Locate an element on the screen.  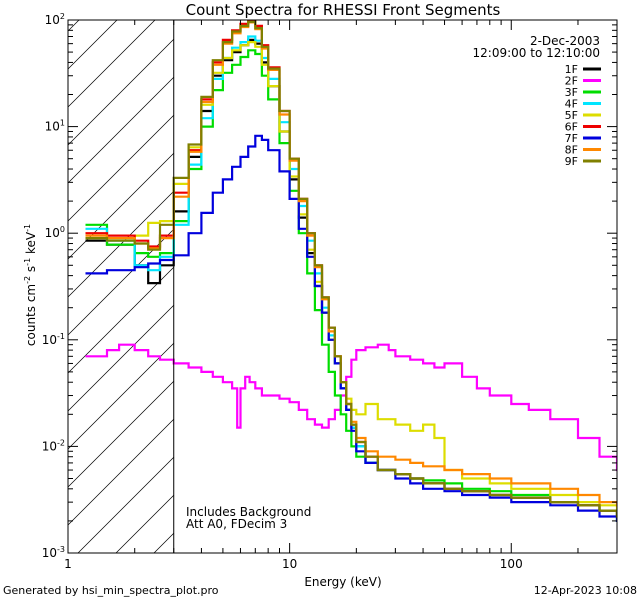
legend-label-1f: 1F is located at coordinates (571, 69).